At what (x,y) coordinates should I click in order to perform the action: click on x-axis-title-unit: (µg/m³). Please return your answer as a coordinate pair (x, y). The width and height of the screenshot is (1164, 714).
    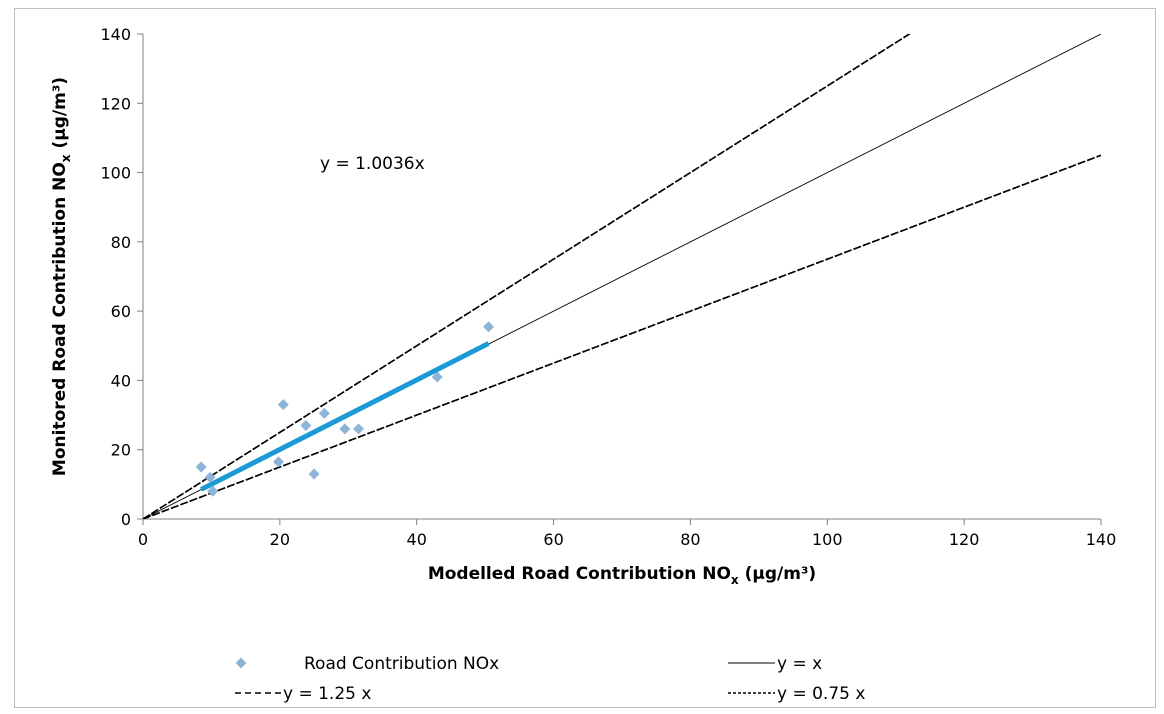
    Looking at the image, I should click on (778, 574).